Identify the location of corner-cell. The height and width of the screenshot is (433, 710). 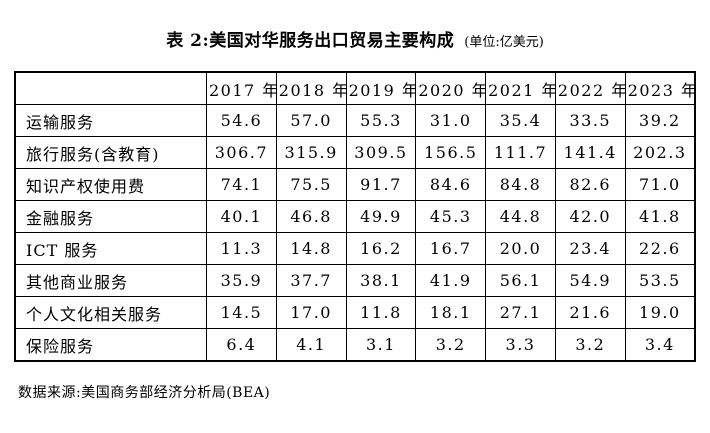
(110, 88).